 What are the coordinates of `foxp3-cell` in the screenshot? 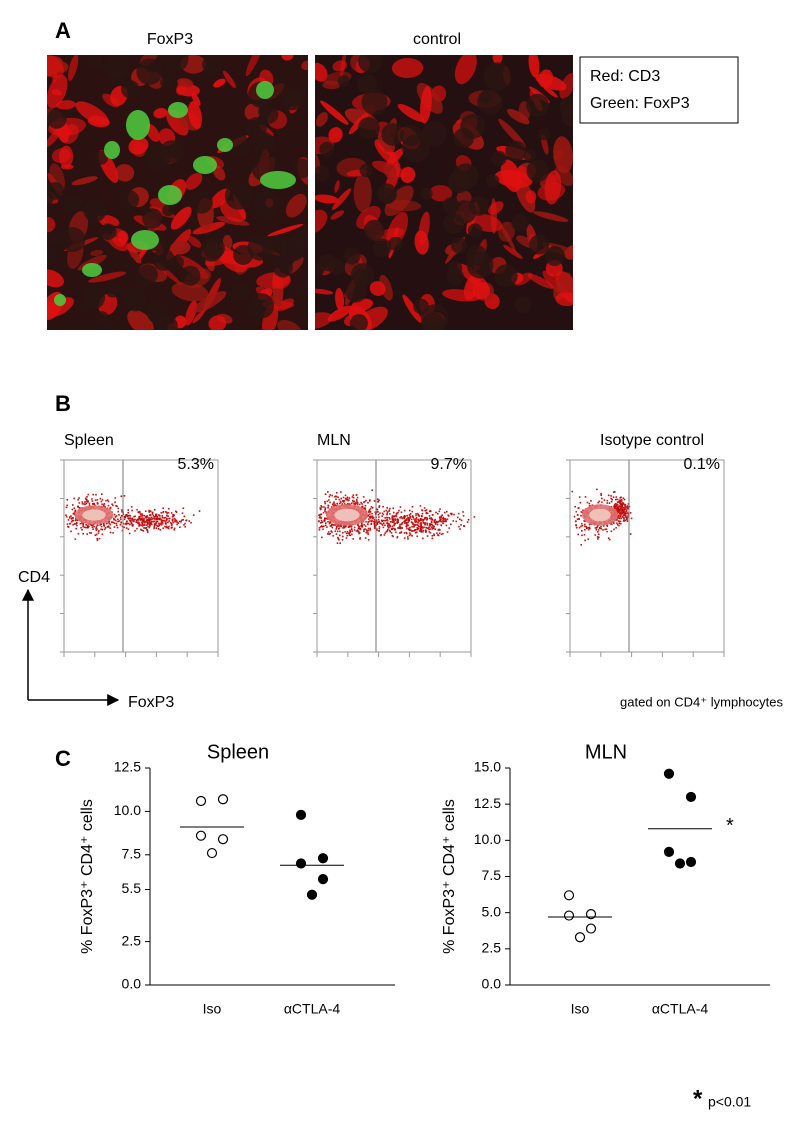 It's located at (92, 270).